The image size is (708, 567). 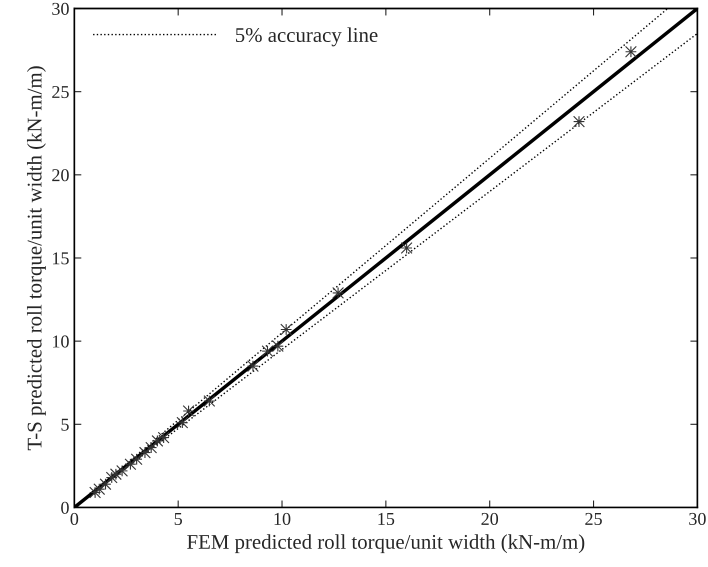 I want to click on y-tick-label: 10, so click(x=61, y=341).